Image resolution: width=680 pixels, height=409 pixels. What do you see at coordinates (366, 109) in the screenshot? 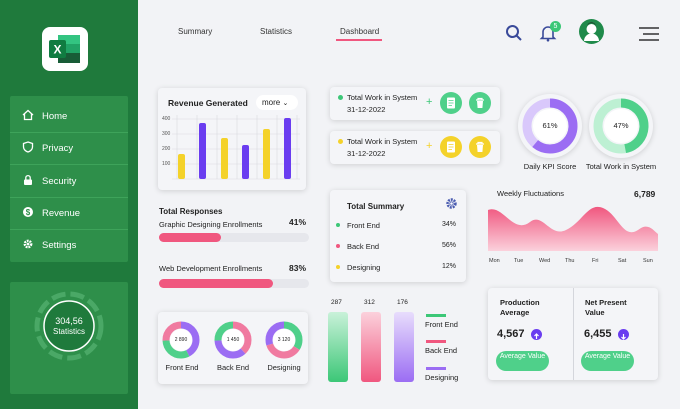
I see `work-item-date: 31-12-2022` at bounding box center [366, 109].